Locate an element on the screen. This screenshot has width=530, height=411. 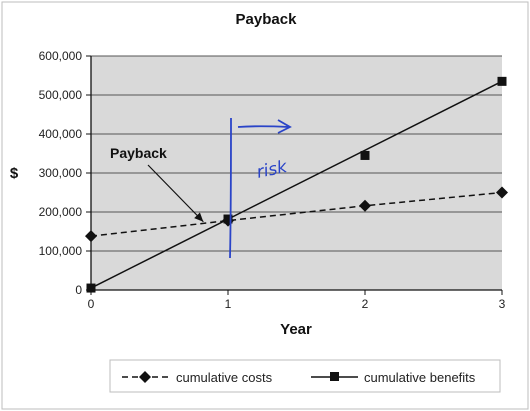
y-tick-label: 500,000 is located at coordinates (61, 95).